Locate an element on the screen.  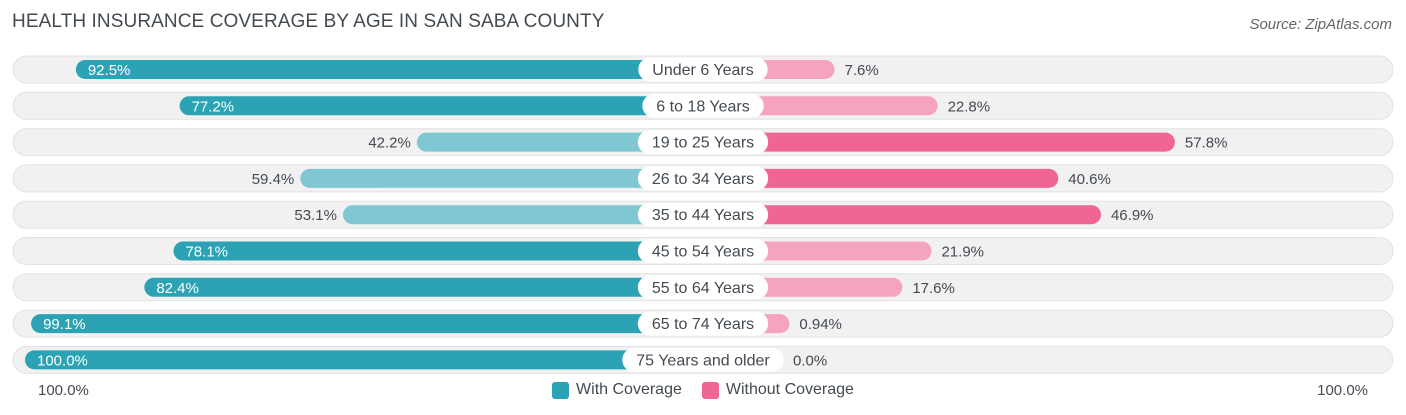
value-label-without-coverage: 46.9% is located at coordinates (1132, 215).